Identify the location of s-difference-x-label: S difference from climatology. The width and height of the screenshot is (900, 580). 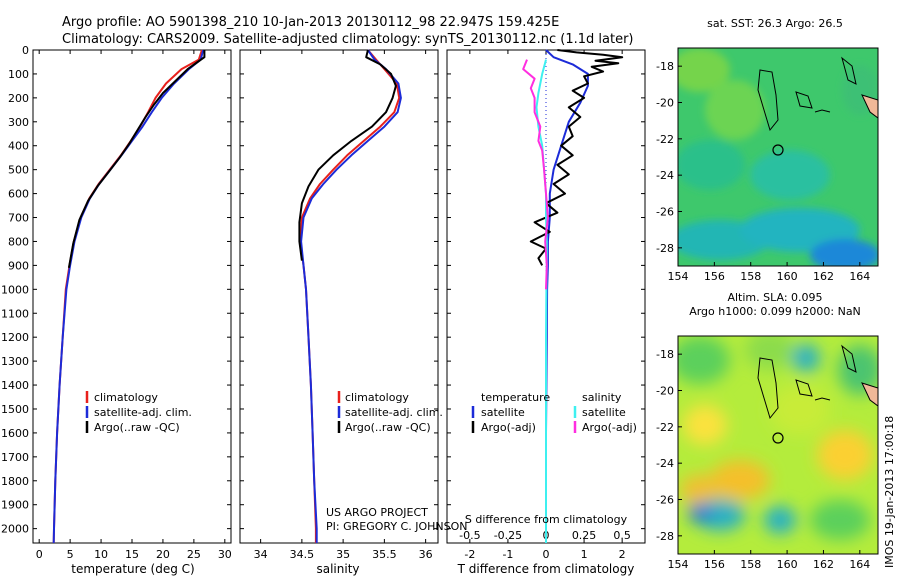
(546, 519).